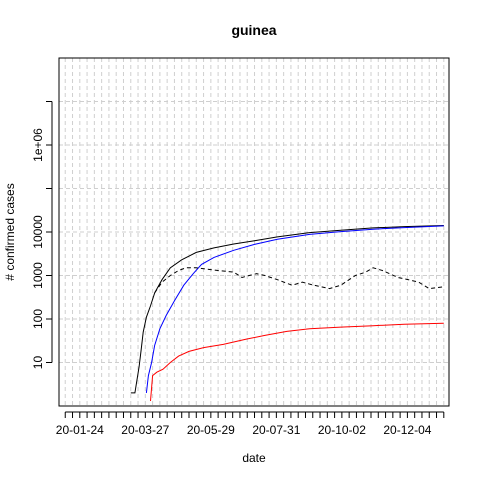 Image resolution: width=480 pixels, height=480 pixels. What do you see at coordinates (38, 363) in the screenshot?
I see `y-tick-label: 10` at bounding box center [38, 363].